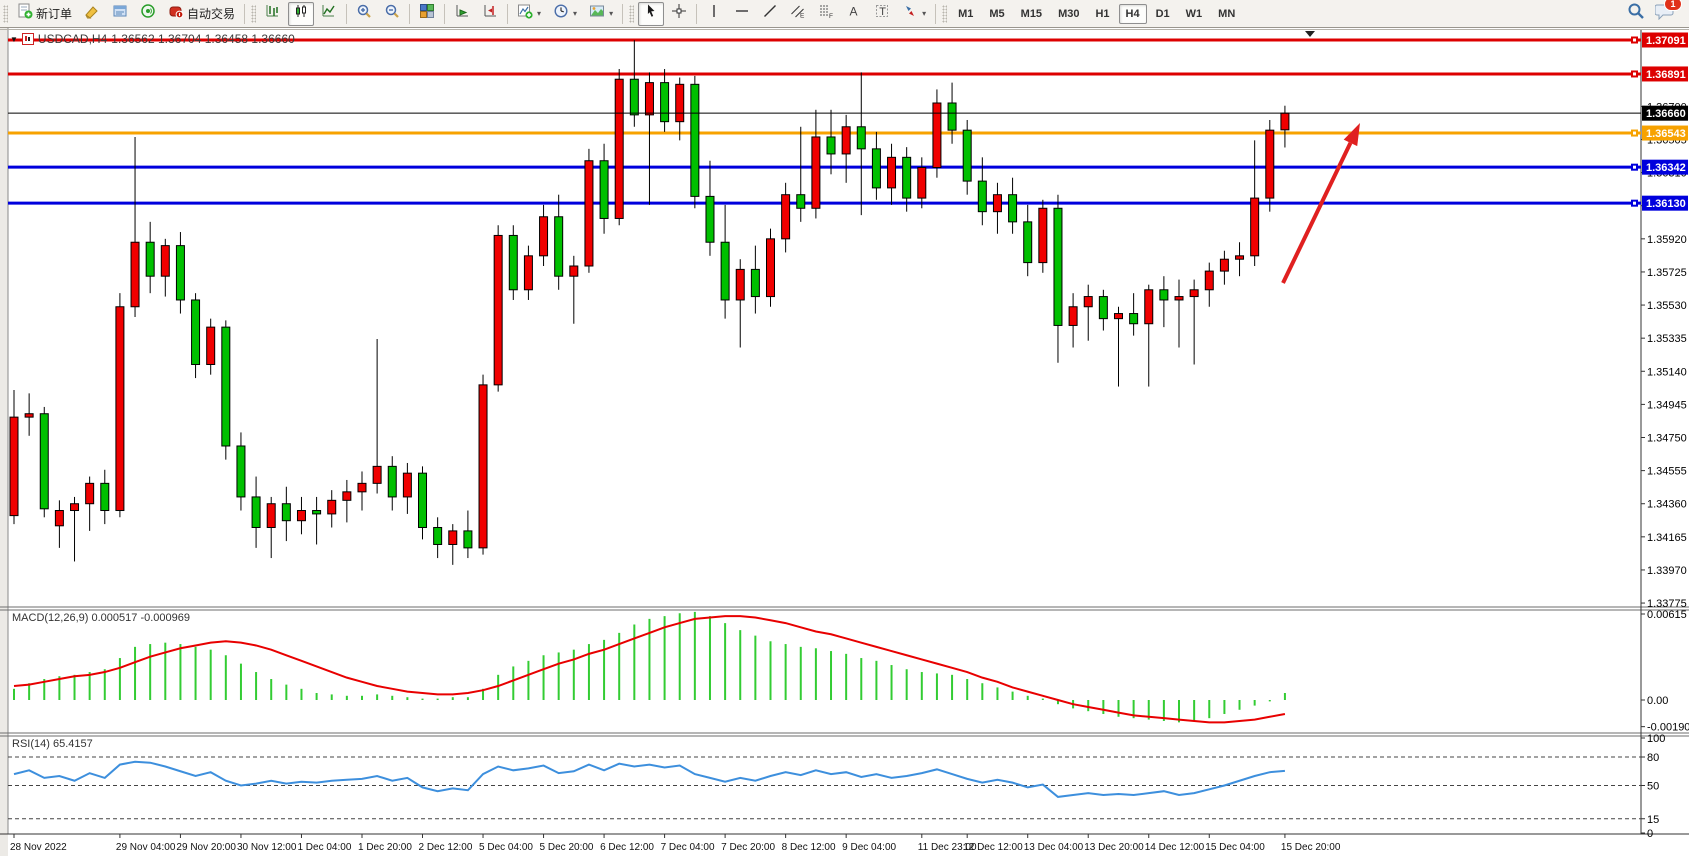 Image resolution: width=1689 pixels, height=863 pixels. I want to click on vertical-line-button, so click(714, 14).